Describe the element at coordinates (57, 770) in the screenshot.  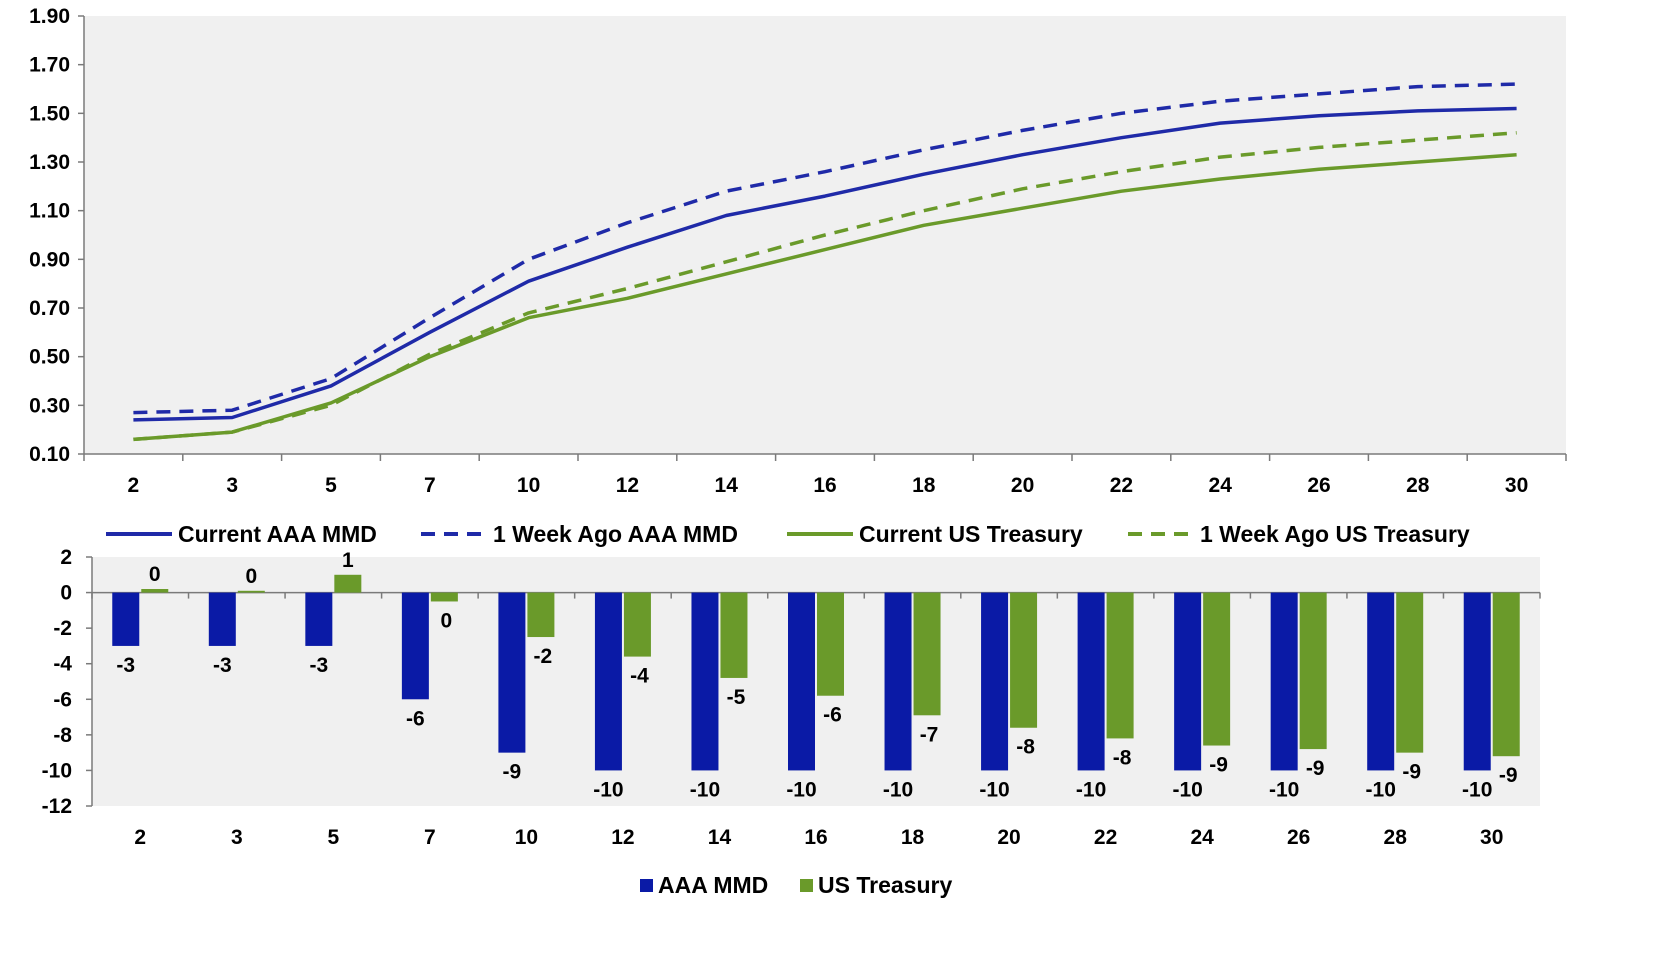
I see `y-tick-label: -10` at that location.